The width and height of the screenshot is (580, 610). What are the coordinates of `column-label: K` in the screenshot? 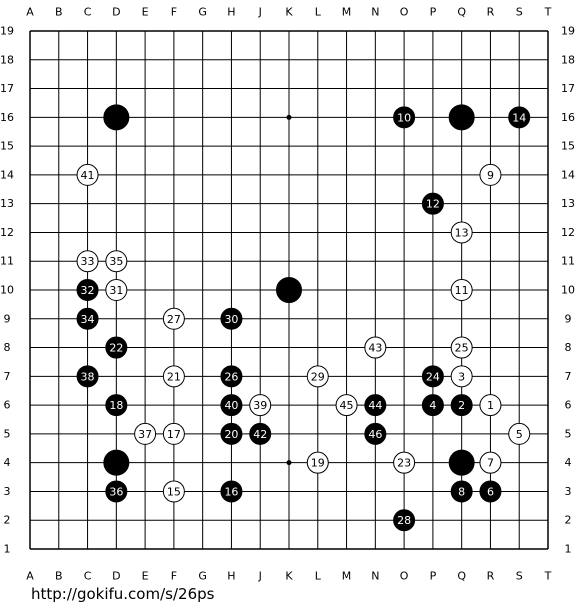 It's located at (289, 576).